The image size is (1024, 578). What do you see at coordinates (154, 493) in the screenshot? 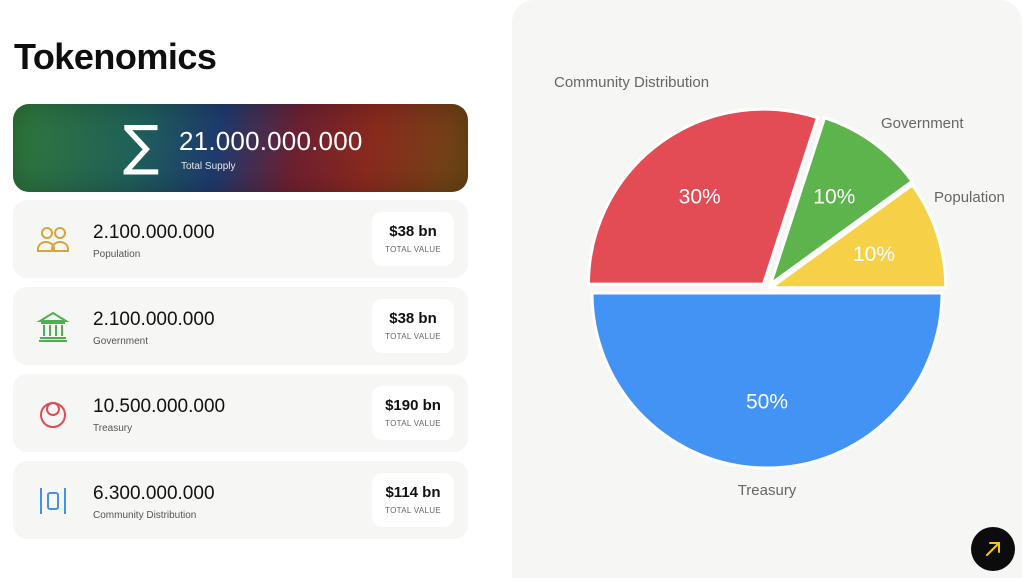
I see `allocation-amount: 6.300.000.000` at bounding box center [154, 493].